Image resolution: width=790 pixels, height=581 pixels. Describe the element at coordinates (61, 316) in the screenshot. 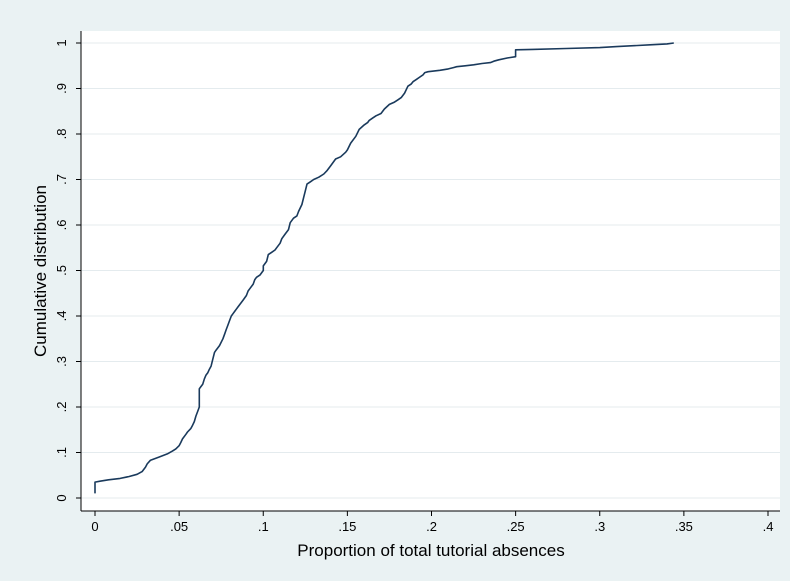

I see `y-tick-label: .4` at that location.